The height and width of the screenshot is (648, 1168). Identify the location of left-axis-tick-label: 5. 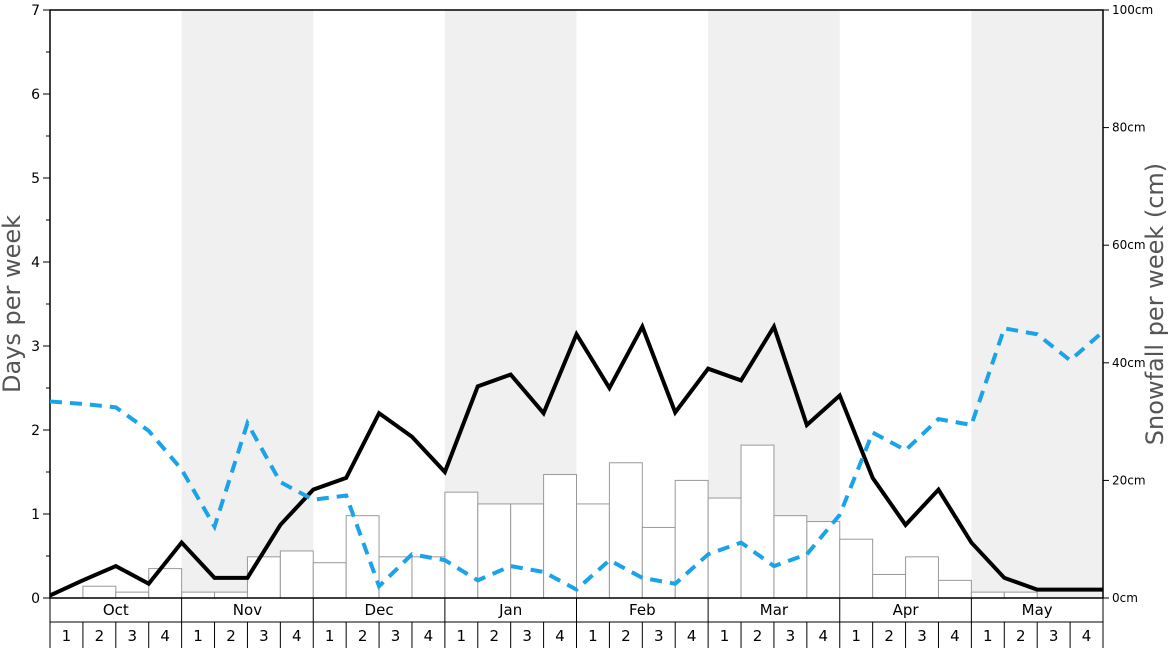
(35, 179).